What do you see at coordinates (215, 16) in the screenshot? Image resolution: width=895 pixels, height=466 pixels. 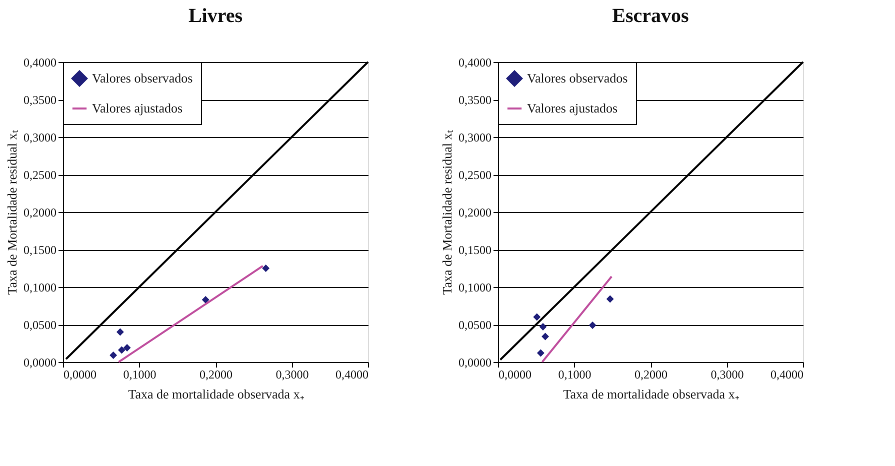 I see `chart-title: Livres` at bounding box center [215, 16].